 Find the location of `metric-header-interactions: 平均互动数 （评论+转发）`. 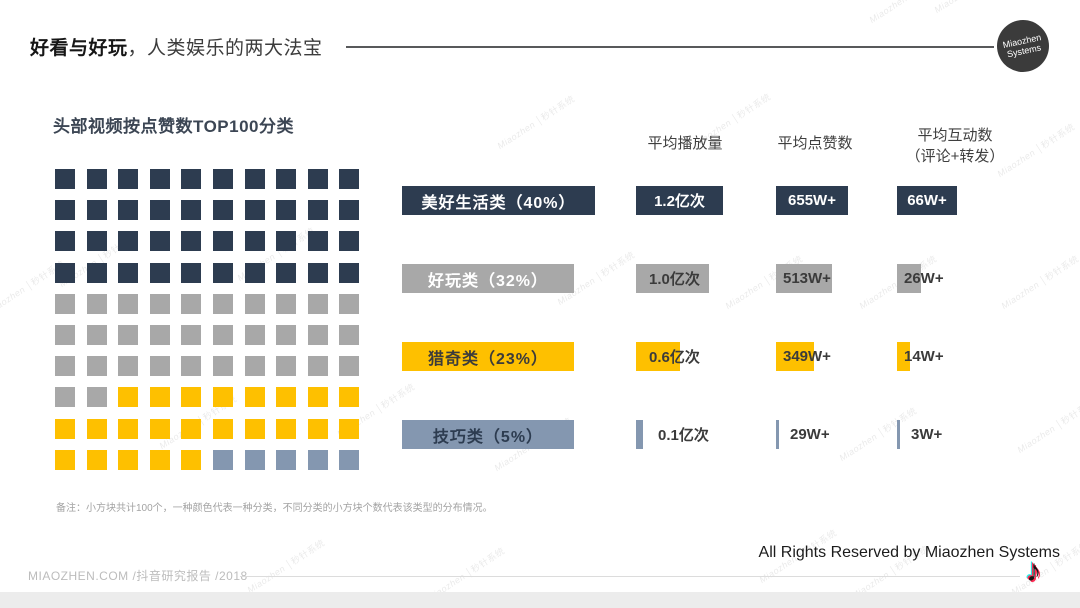

metric-header-interactions: 平均互动数 （评论+转发） is located at coordinates (955, 146).